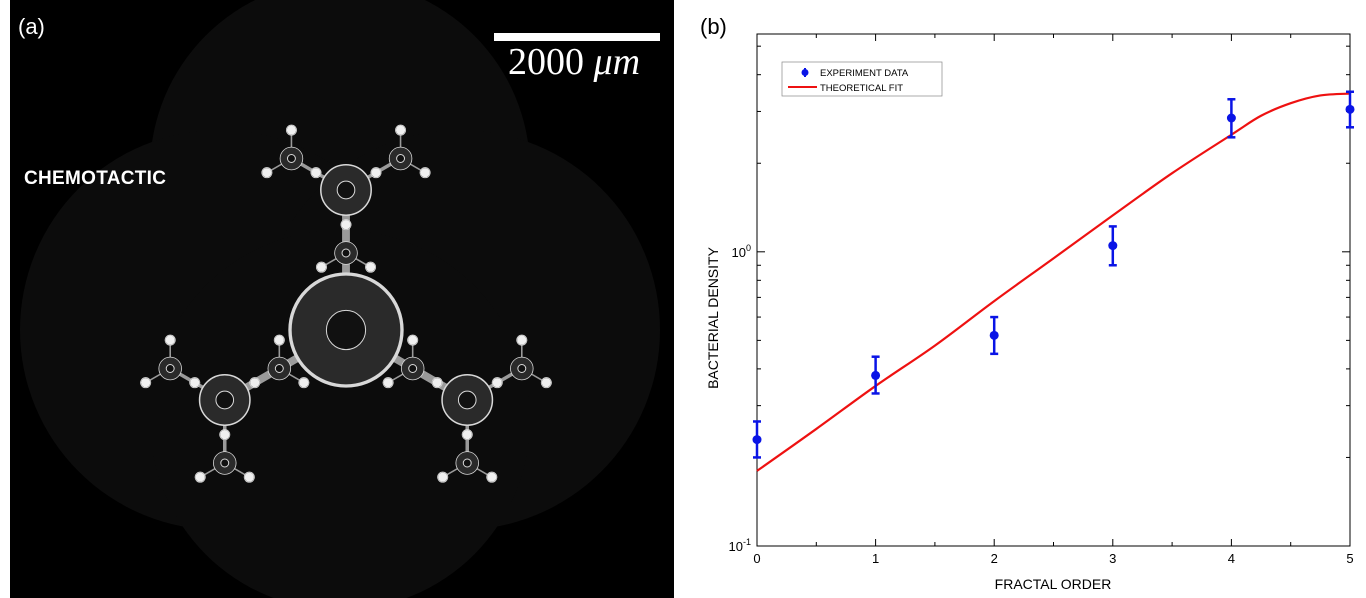  What do you see at coordinates (1349, 558) in the screenshot?
I see `x-tick-label: 5` at bounding box center [1349, 558].